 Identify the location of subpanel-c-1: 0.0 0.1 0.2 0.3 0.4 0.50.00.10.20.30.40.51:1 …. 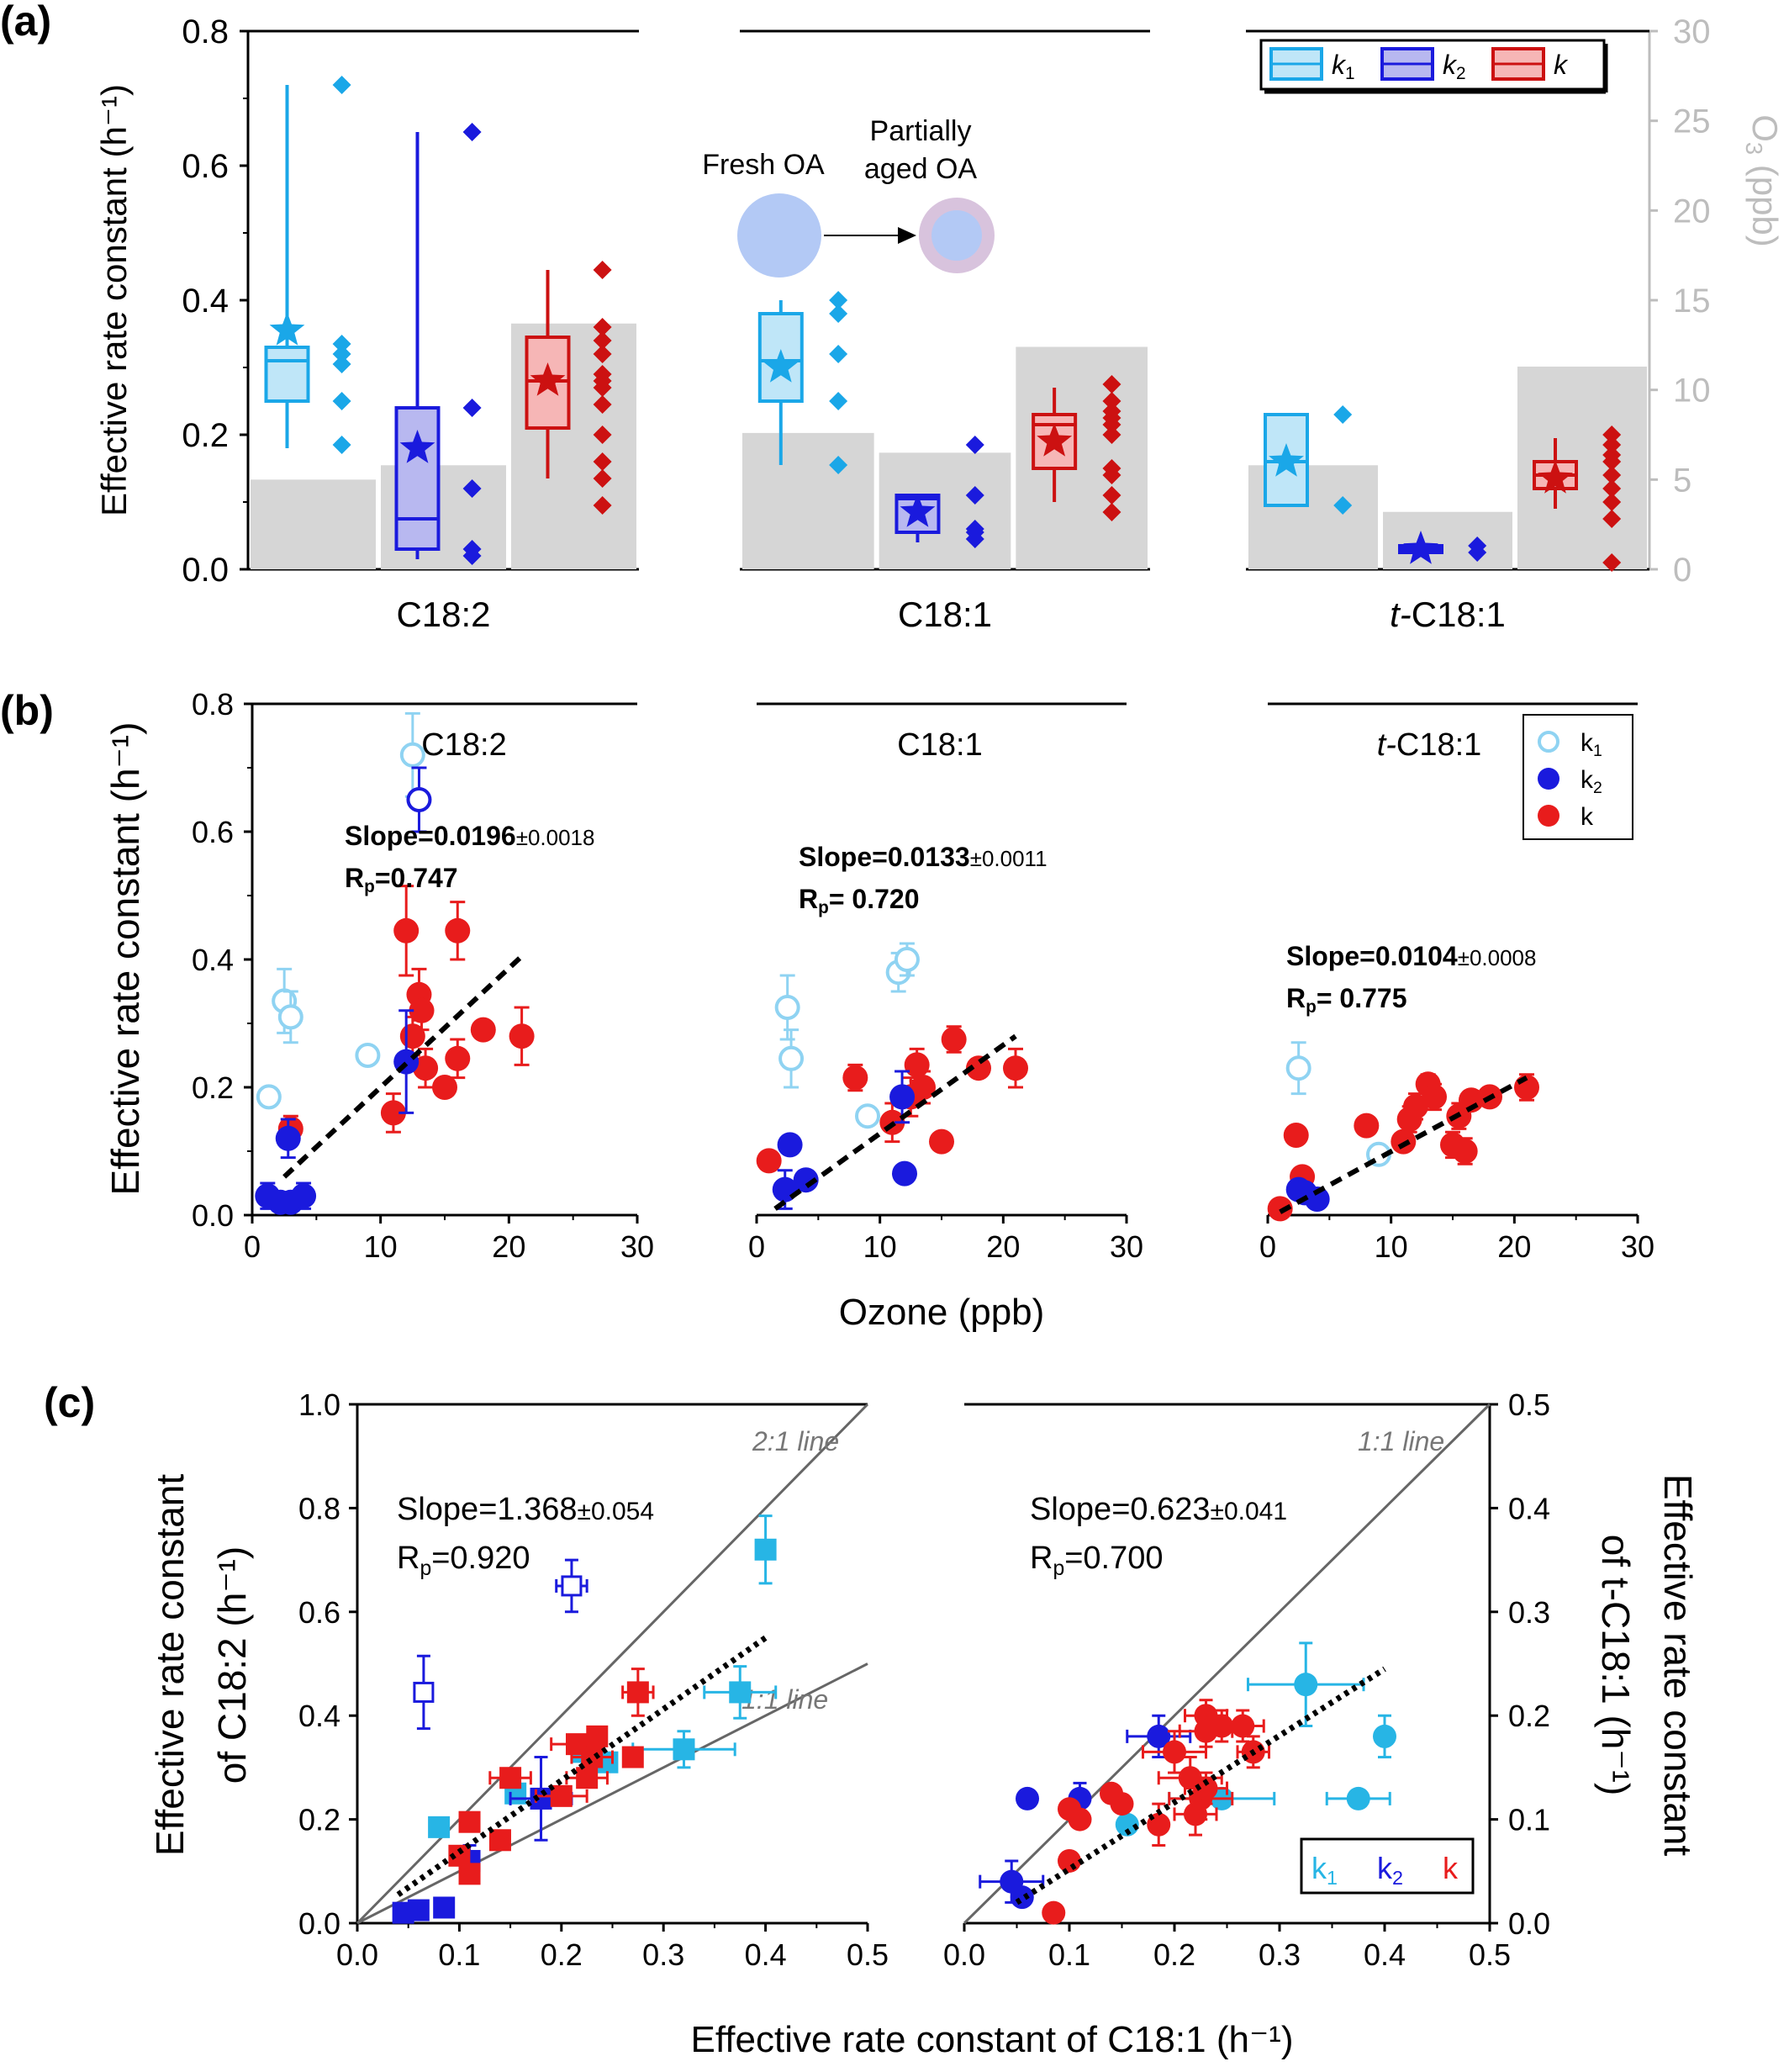
(1321, 1680).